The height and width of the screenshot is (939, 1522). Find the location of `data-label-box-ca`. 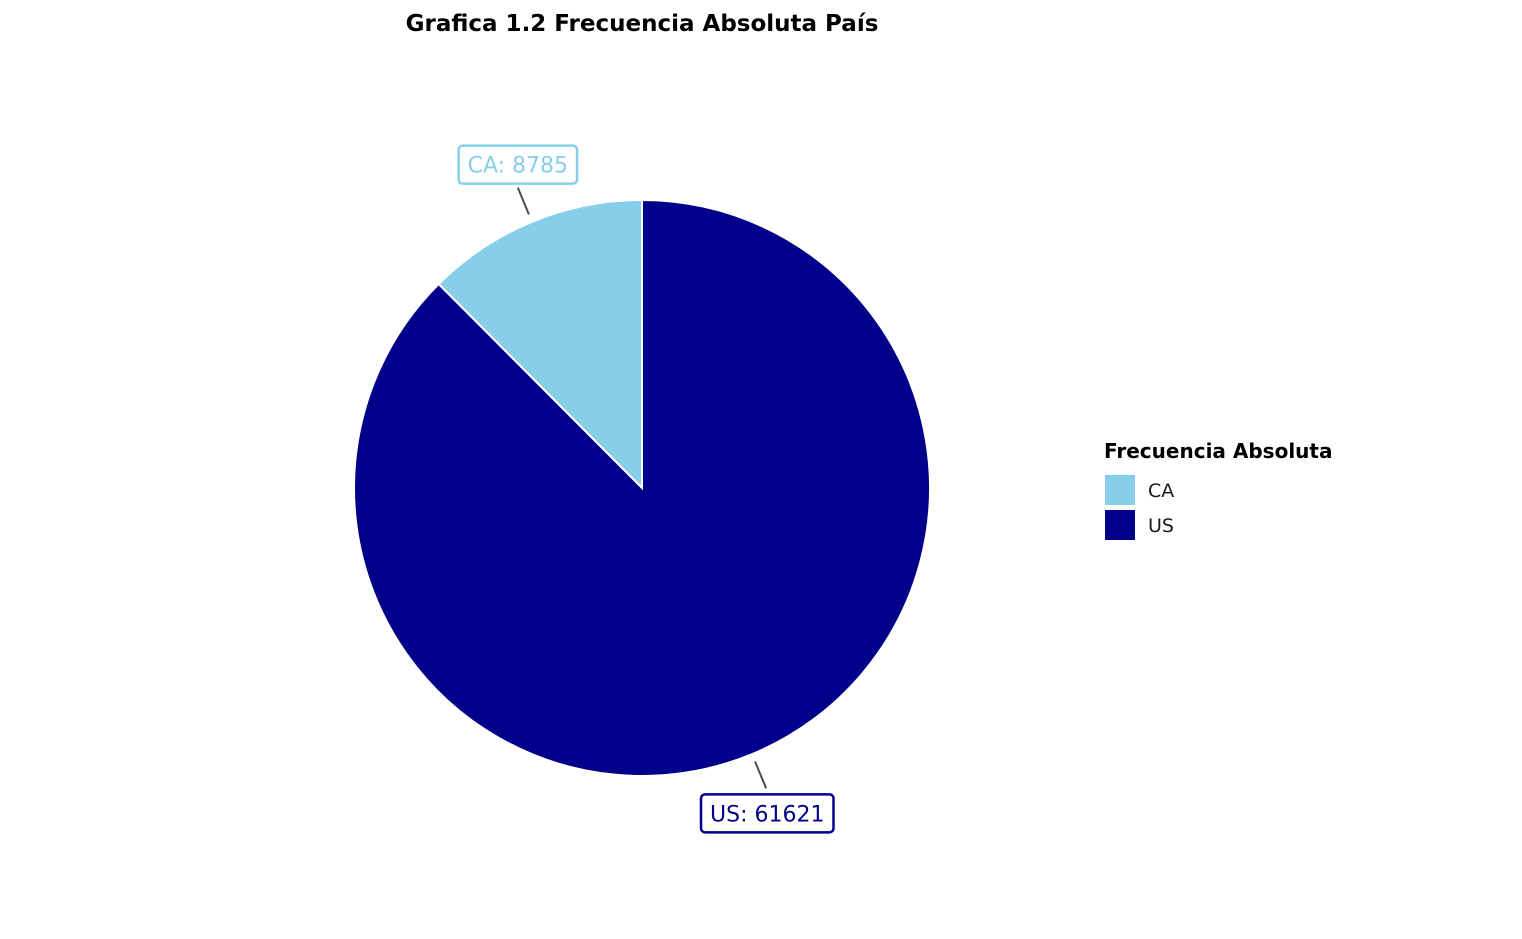

data-label-box-ca is located at coordinates (518, 164).